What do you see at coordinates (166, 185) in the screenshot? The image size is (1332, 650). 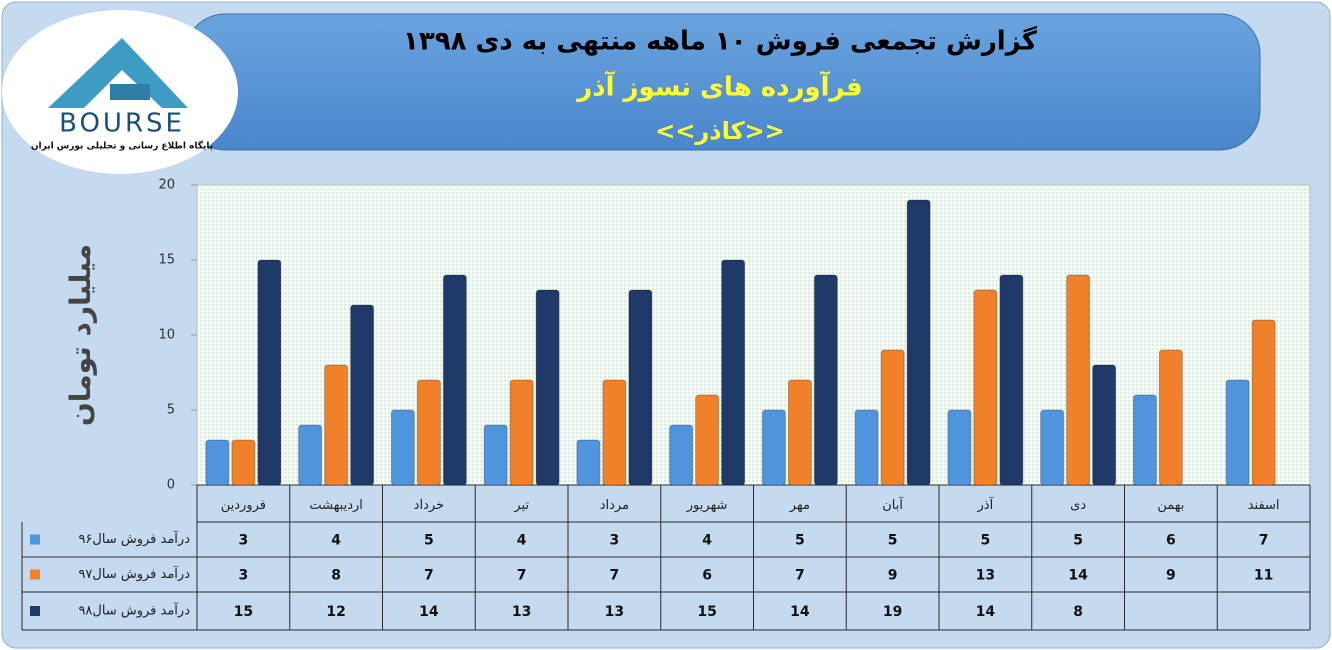 I see `y-tick-label: 20` at bounding box center [166, 185].